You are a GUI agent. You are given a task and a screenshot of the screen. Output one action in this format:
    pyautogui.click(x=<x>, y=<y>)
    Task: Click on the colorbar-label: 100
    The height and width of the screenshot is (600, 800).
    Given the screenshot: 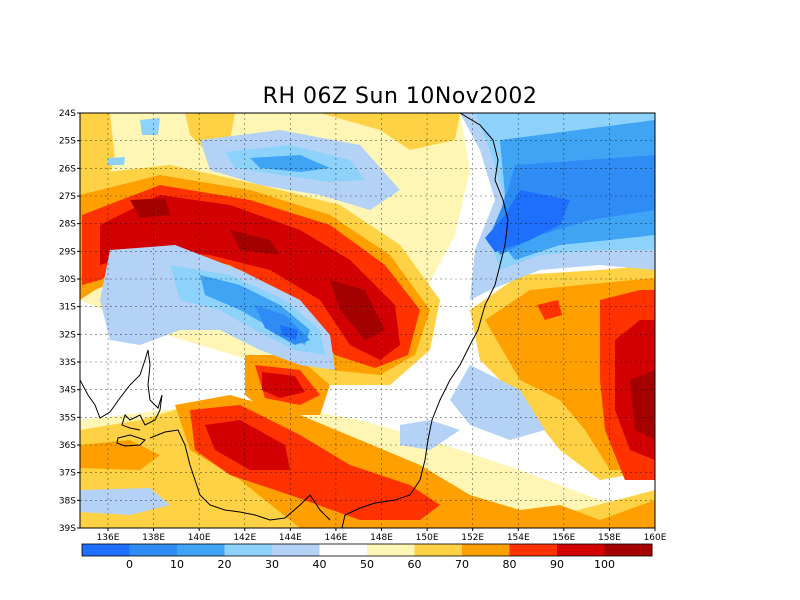 What is the action you would take?
    pyautogui.click(x=604, y=564)
    